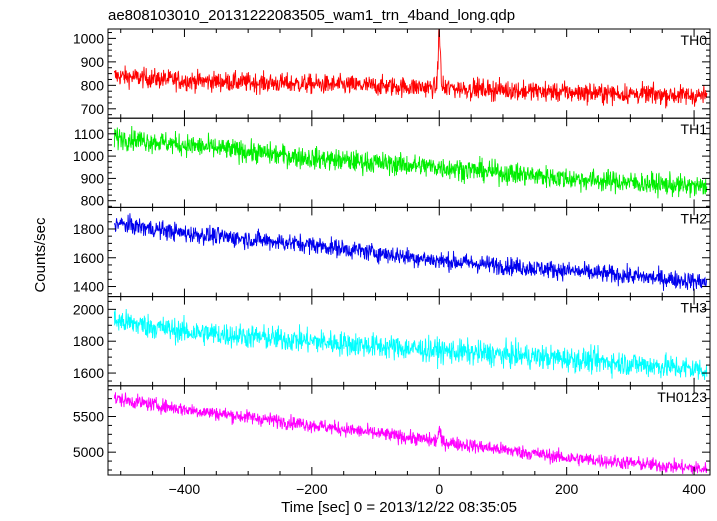  I want to click on panel-label-th0: TH0, so click(694, 40).